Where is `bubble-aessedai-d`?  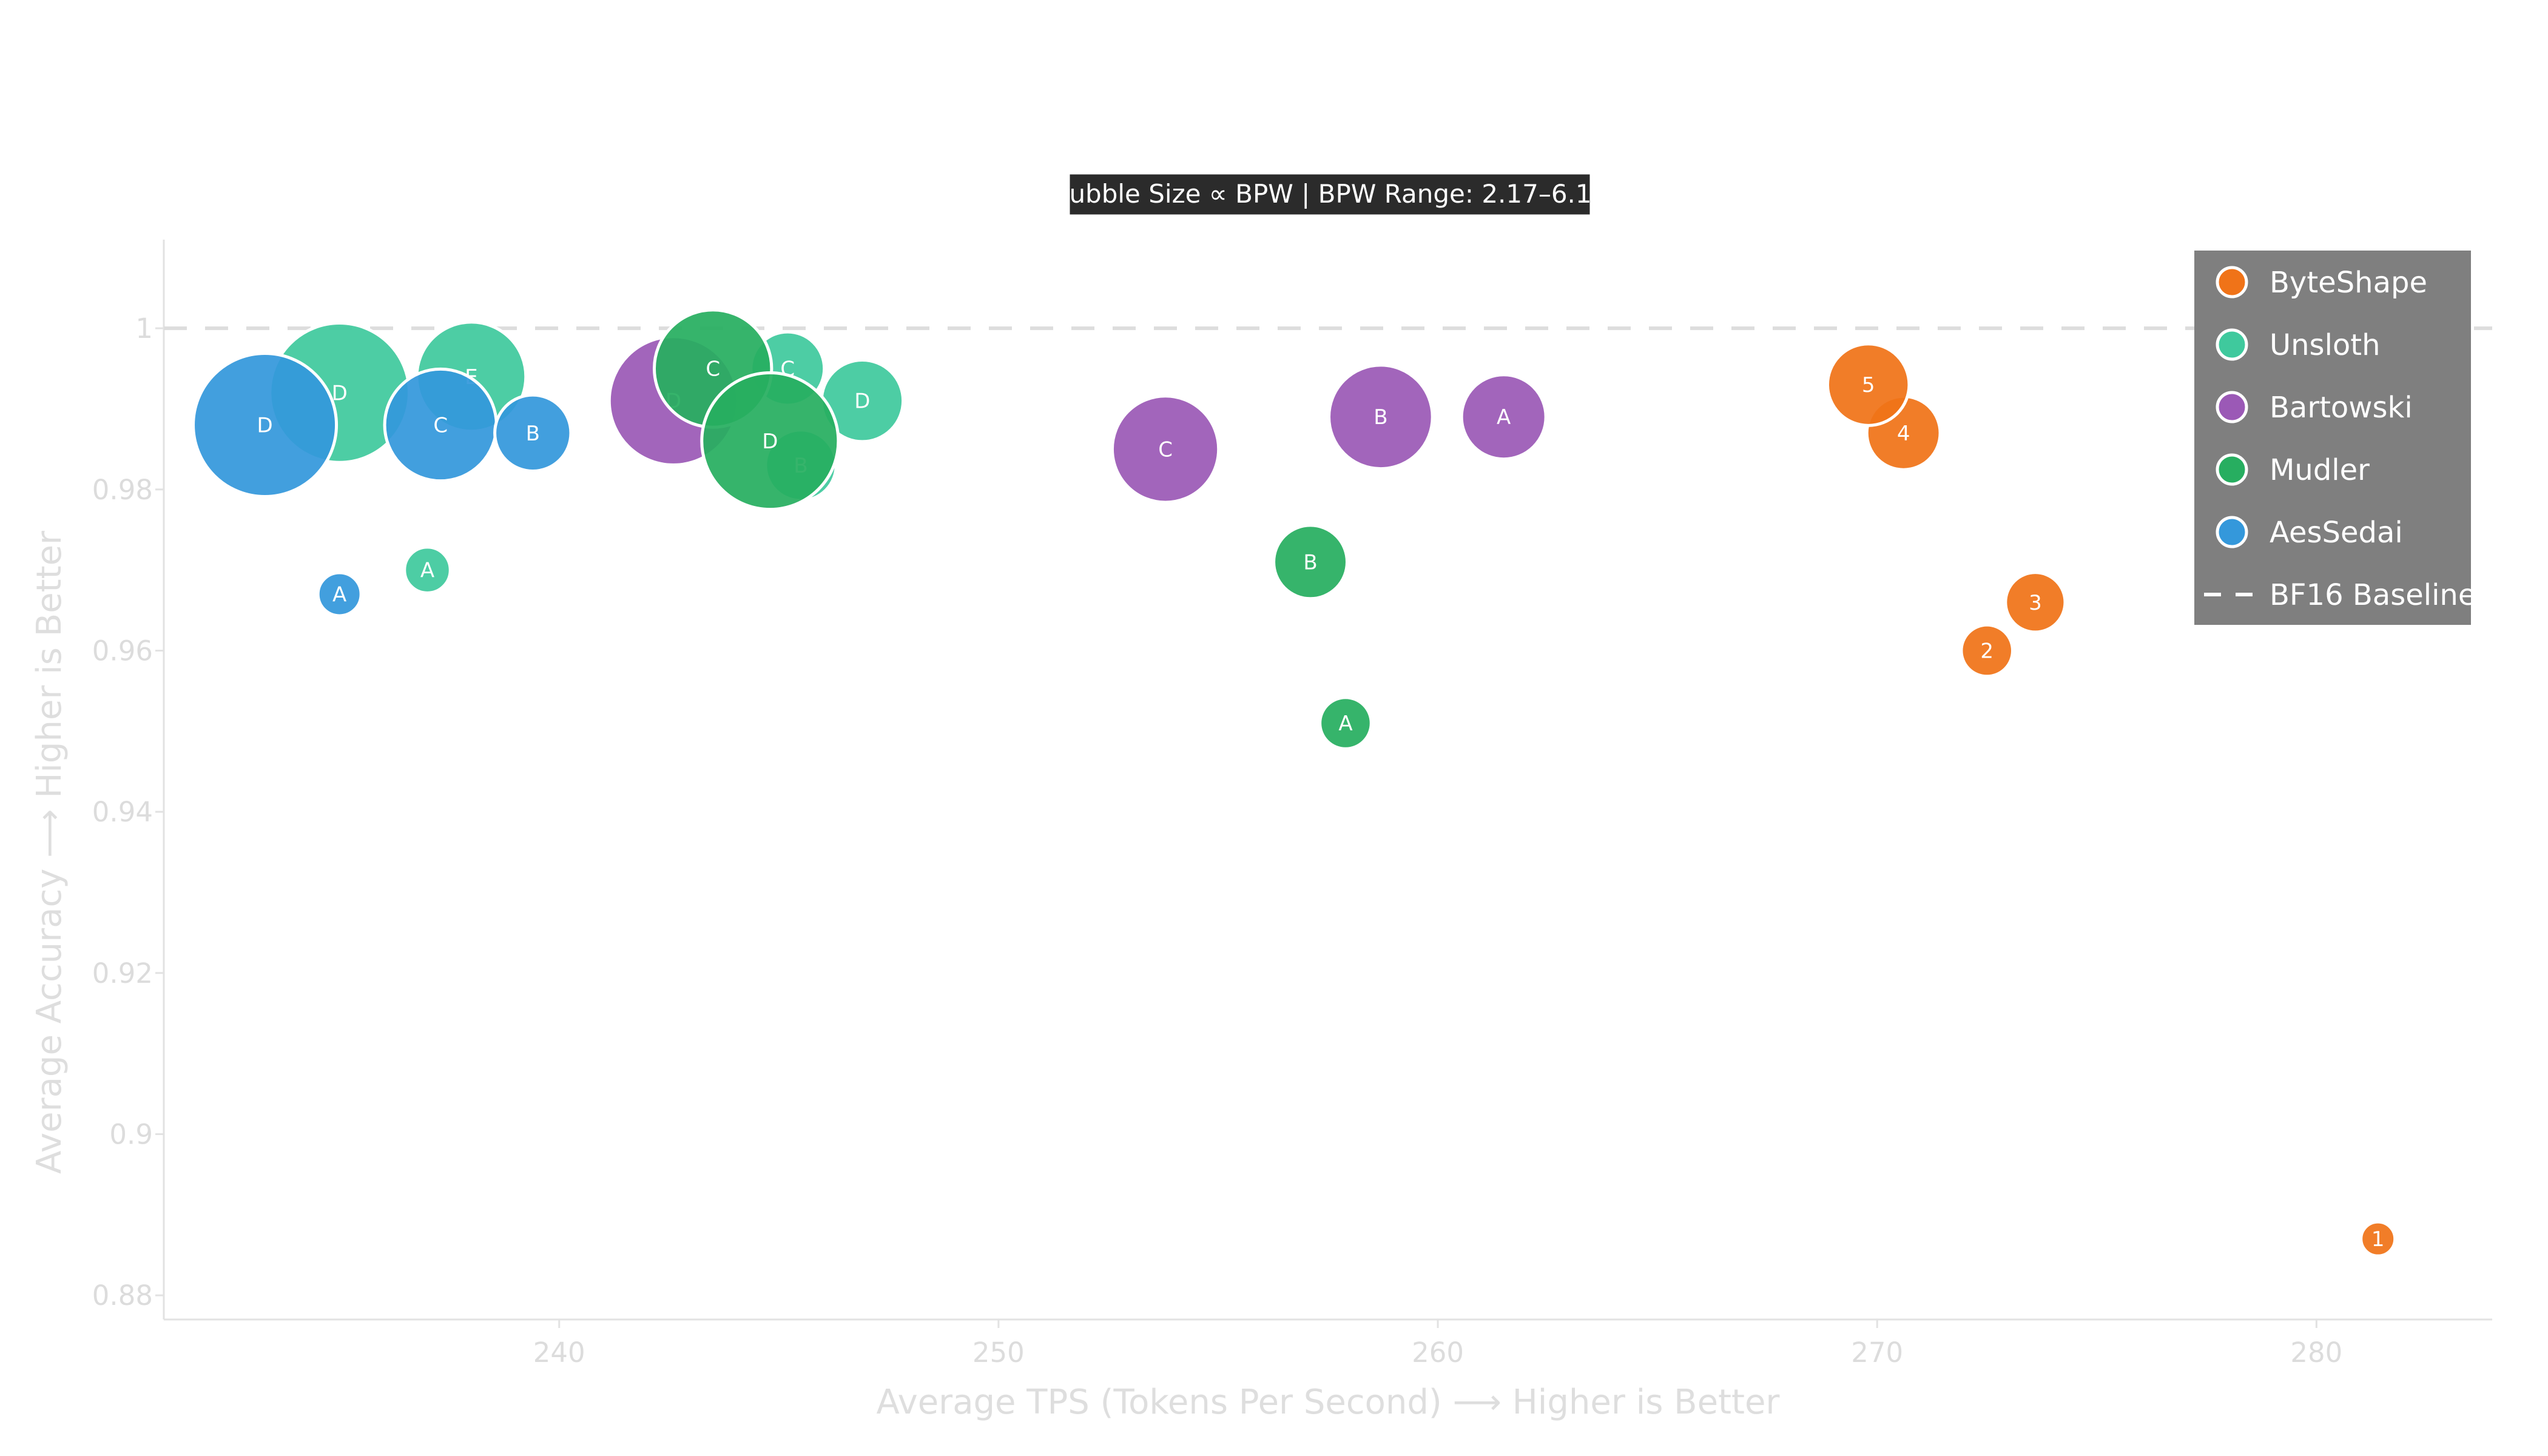
bubble-aessedai-d is located at coordinates (265, 425).